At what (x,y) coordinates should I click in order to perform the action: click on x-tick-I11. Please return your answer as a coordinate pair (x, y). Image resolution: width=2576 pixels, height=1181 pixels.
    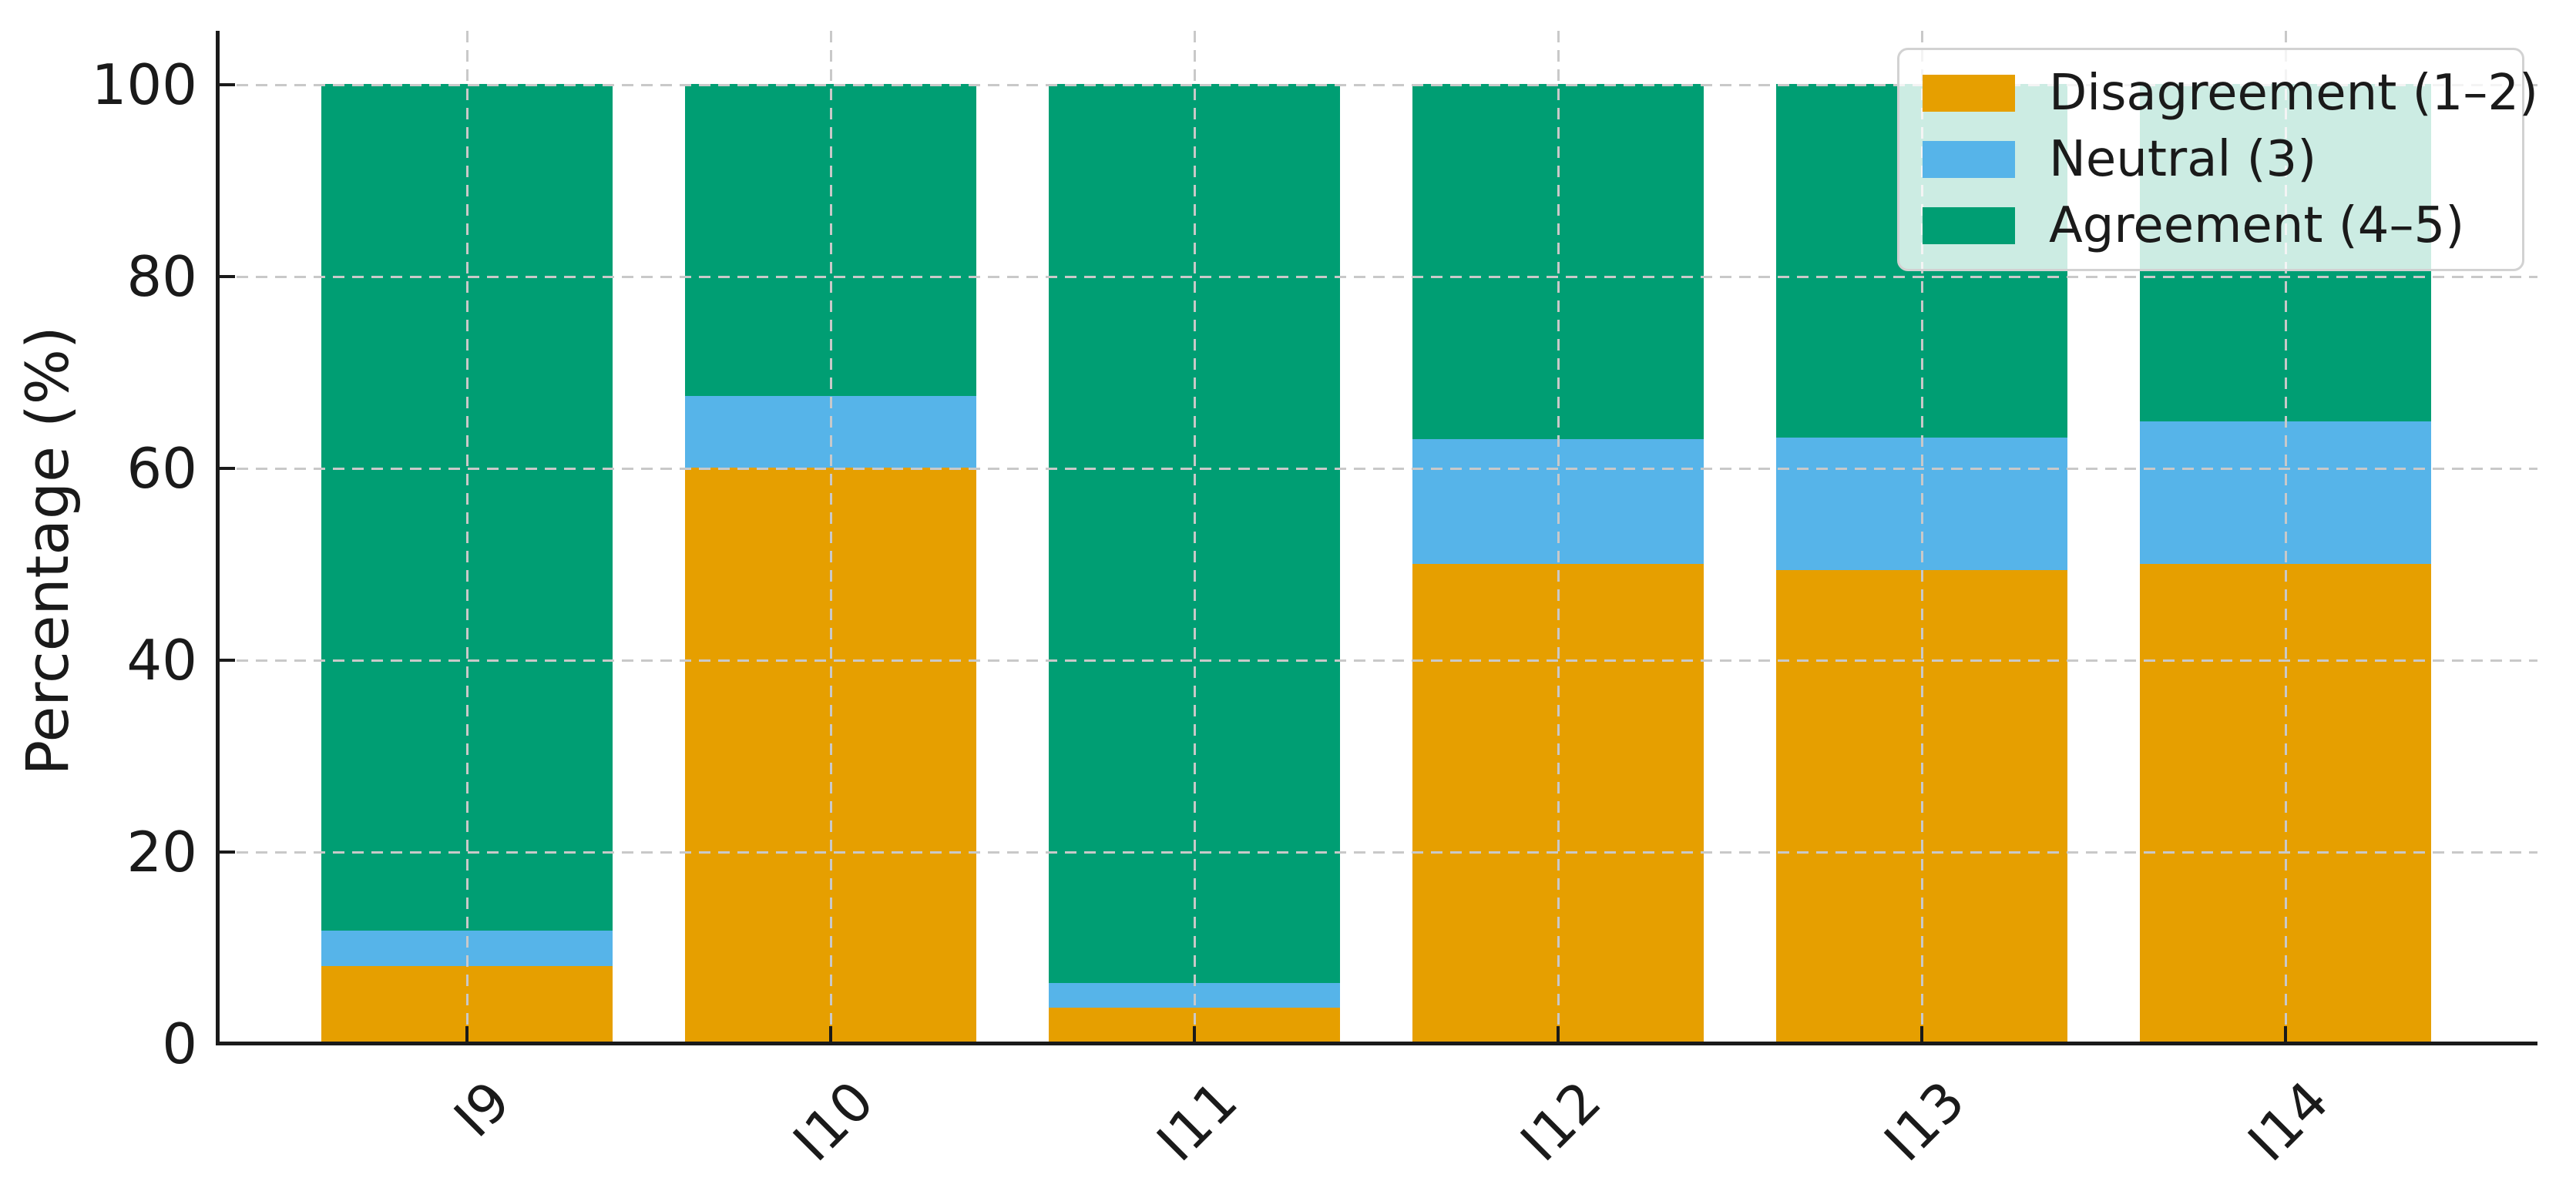
    Looking at the image, I should click on (1194, 1034).